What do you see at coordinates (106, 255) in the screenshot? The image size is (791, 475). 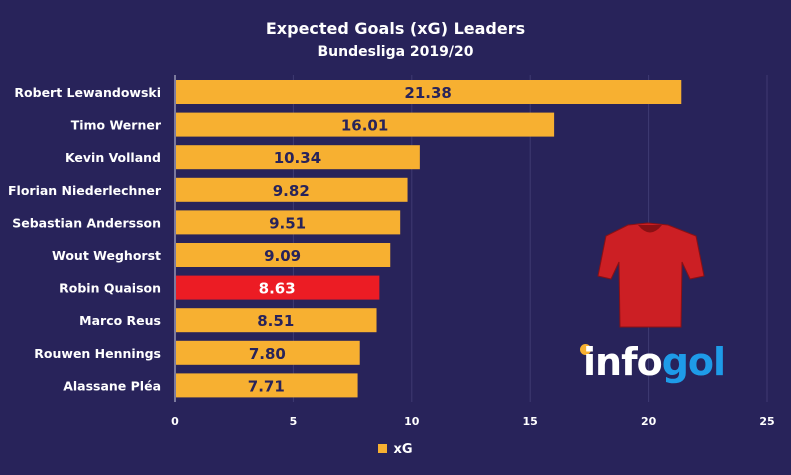 I see `category-label: Wout Weghorst` at bounding box center [106, 255].